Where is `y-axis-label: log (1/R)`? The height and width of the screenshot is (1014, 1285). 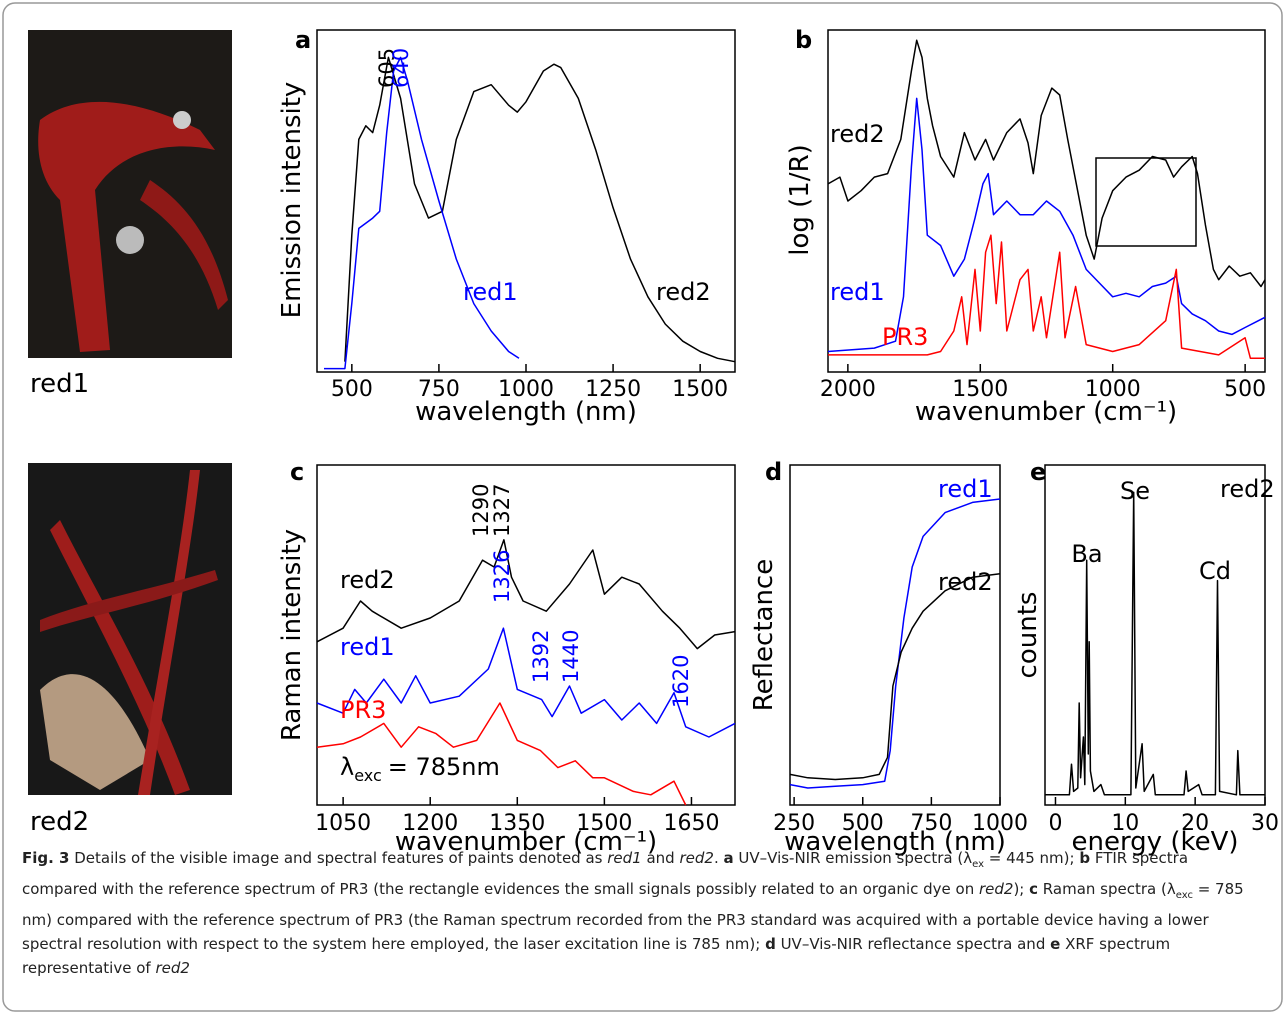 y-axis-label: log (1/R) is located at coordinates (800, 200).